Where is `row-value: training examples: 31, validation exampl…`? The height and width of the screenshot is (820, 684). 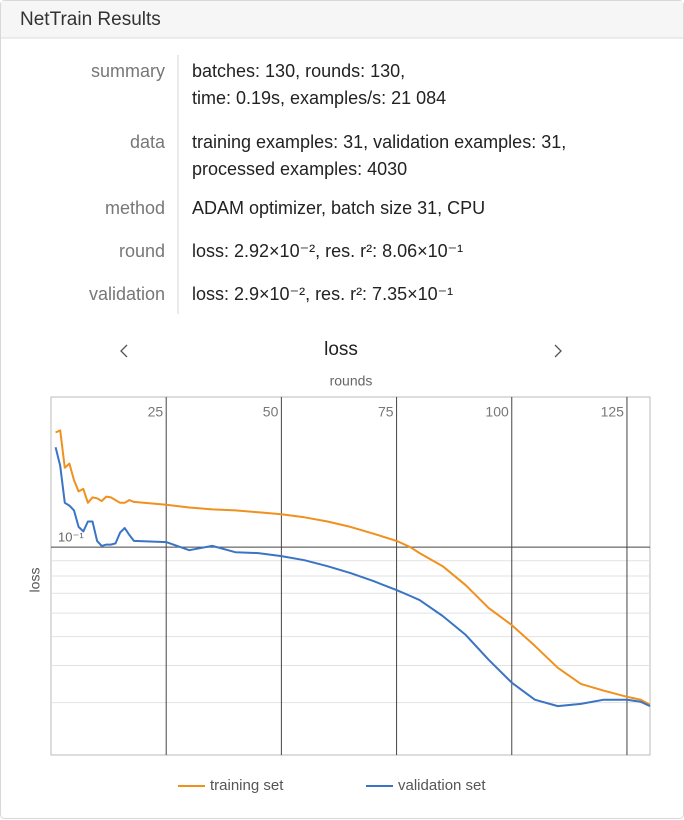
row-value: training examples: 31, validation exampl… is located at coordinates (379, 142).